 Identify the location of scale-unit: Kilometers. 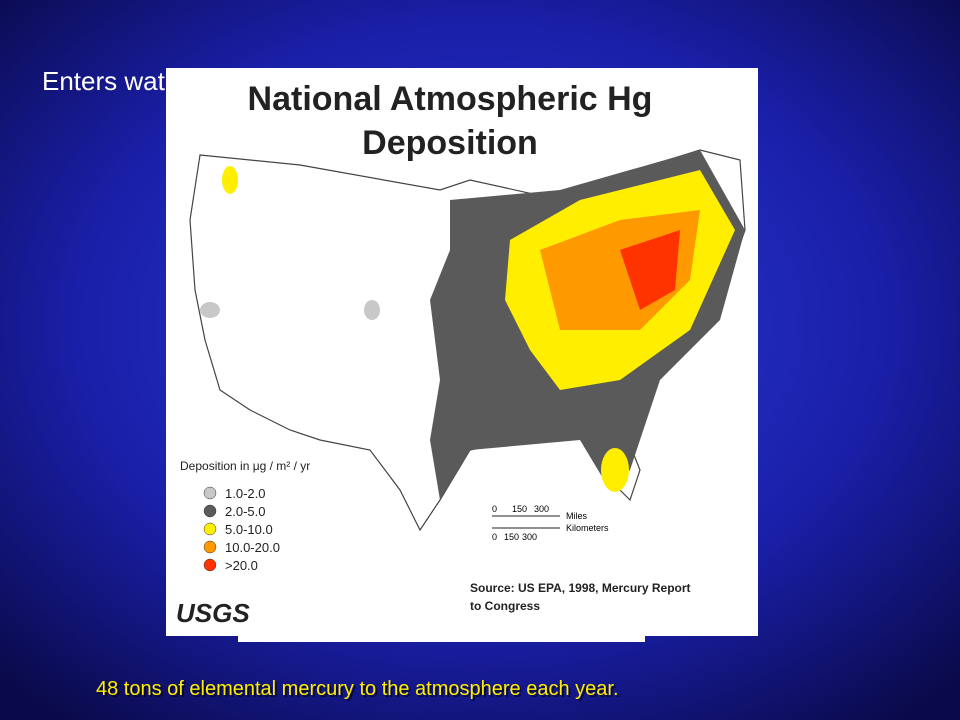
(587, 528).